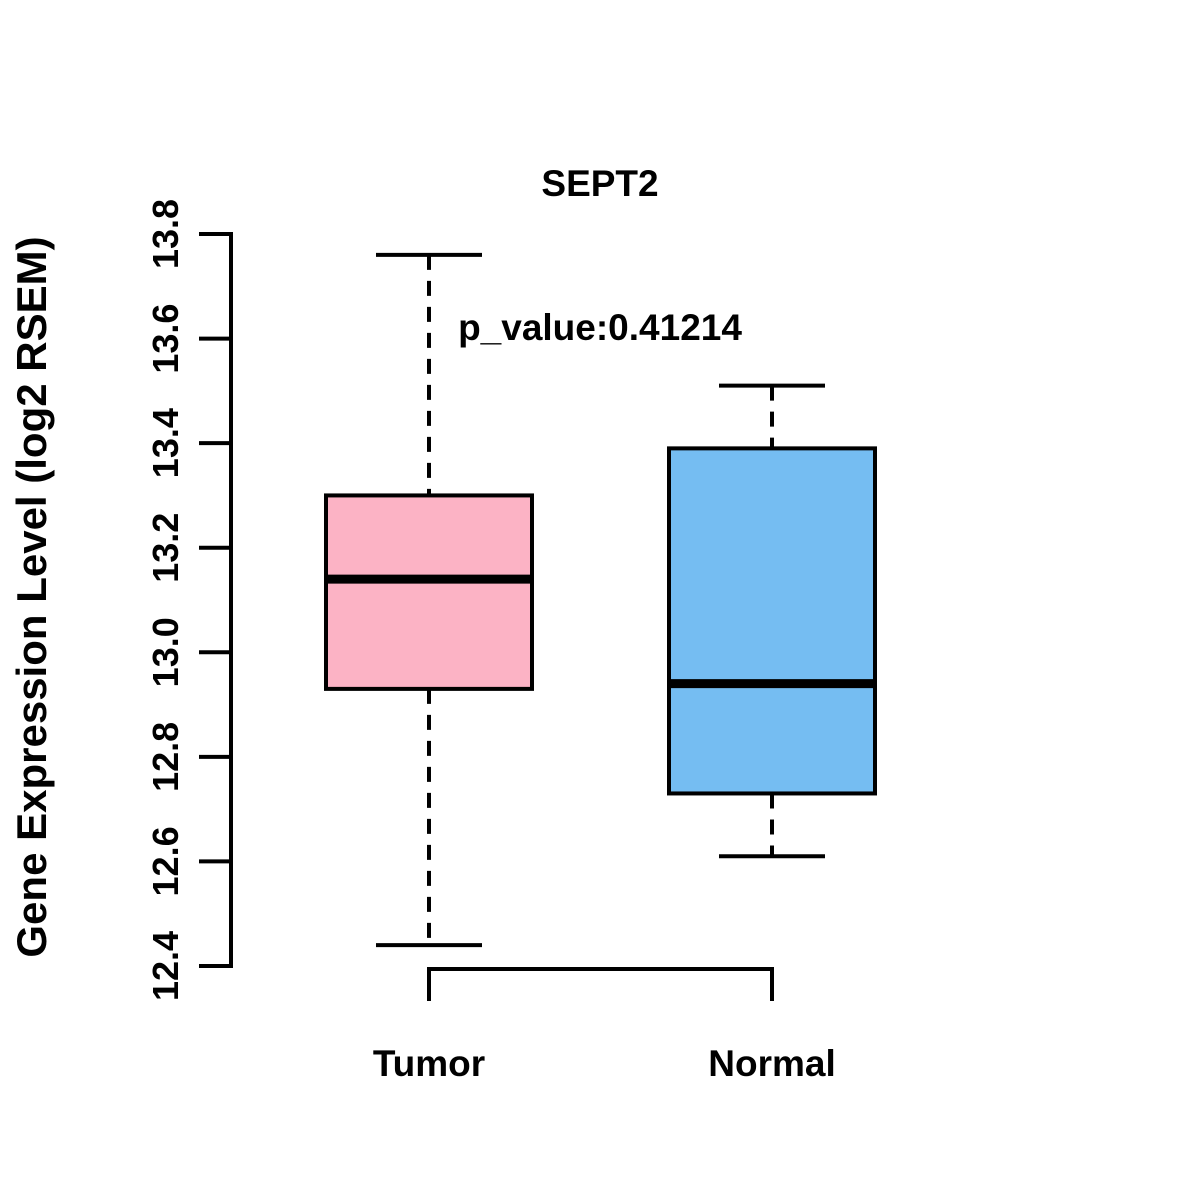 The image size is (1200, 1200). I want to click on tumor-box, so click(429, 592).